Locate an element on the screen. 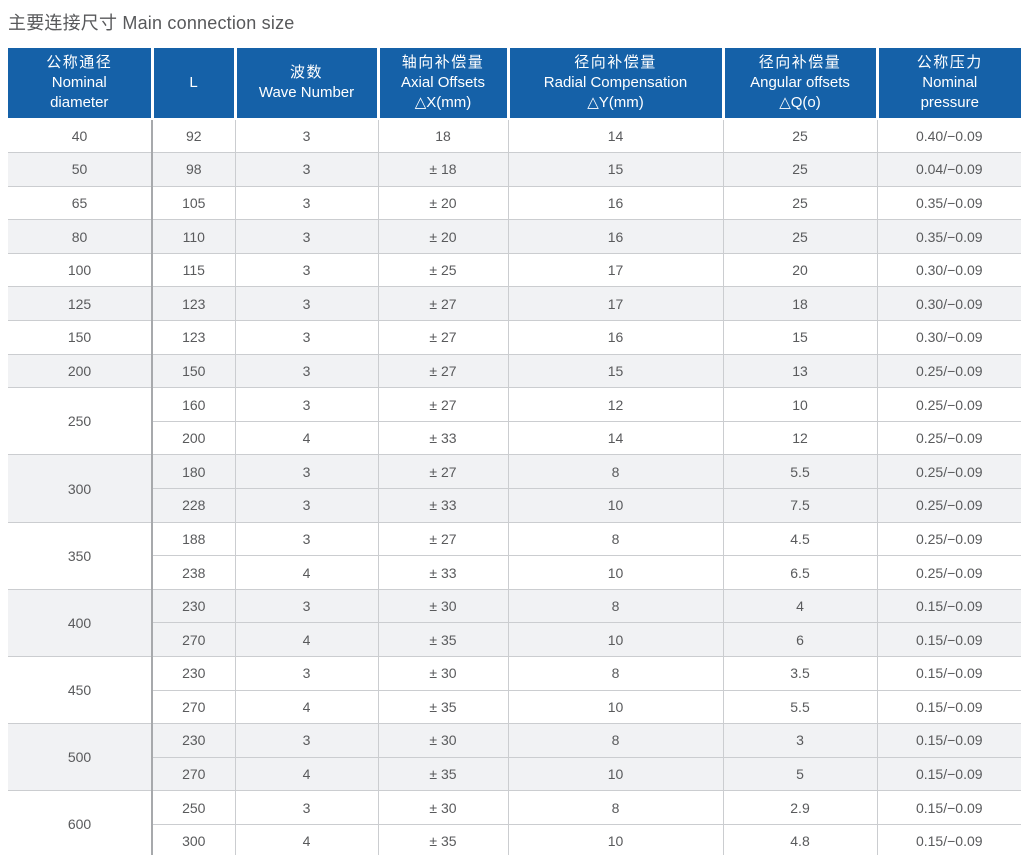 The height and width of the screenshot is (855, 1021). diameter-cell: 300 is located at coordinates (80, 488).